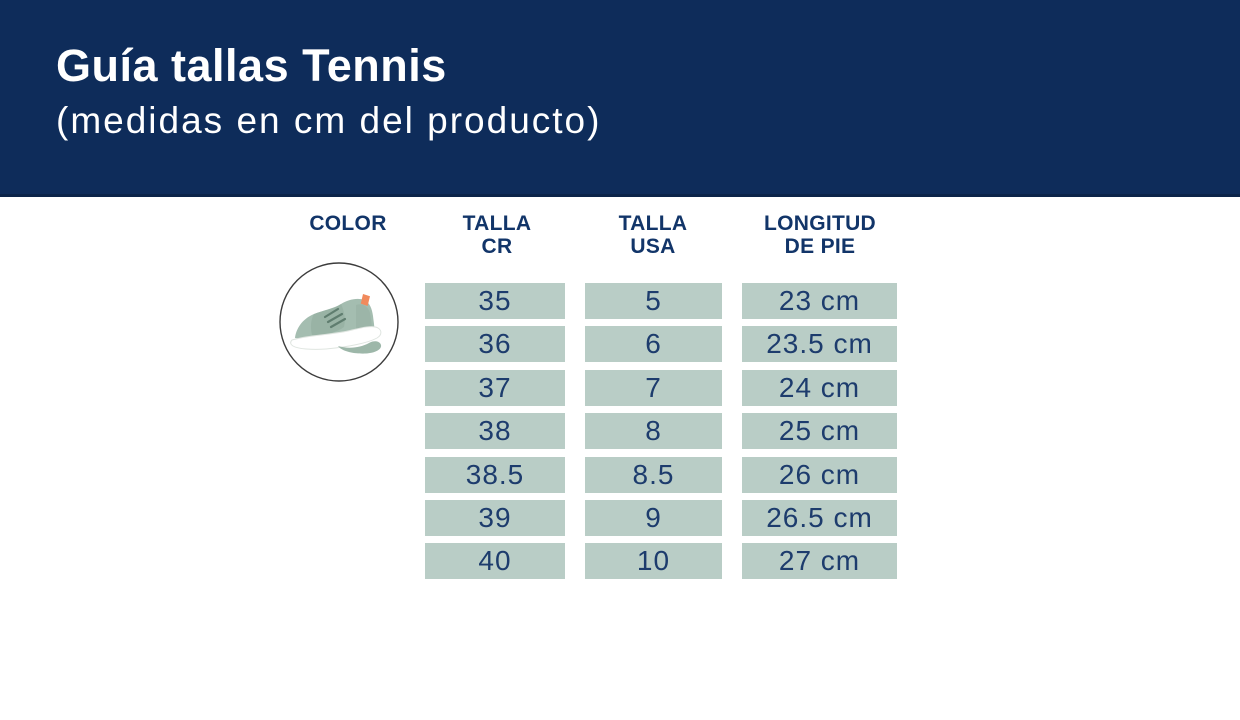 The image size is (1240, 720). Describe the element at coordinates (653, 246) in the screenshot. I see `column-header-talla-usa-line2: USA` at that location.